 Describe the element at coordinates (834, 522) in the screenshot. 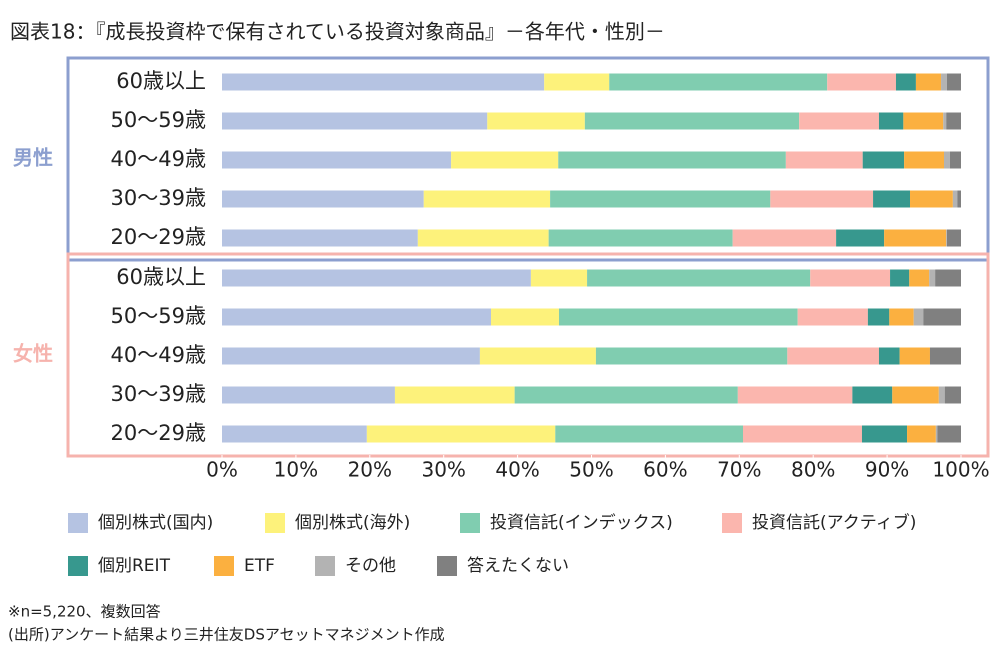

I see `legend-label: 投資信託(アクティブ)` at that location.